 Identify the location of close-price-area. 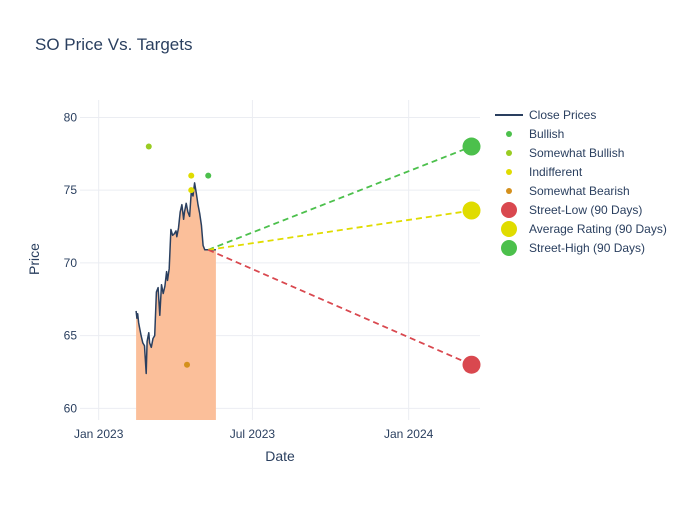
(176, 301).